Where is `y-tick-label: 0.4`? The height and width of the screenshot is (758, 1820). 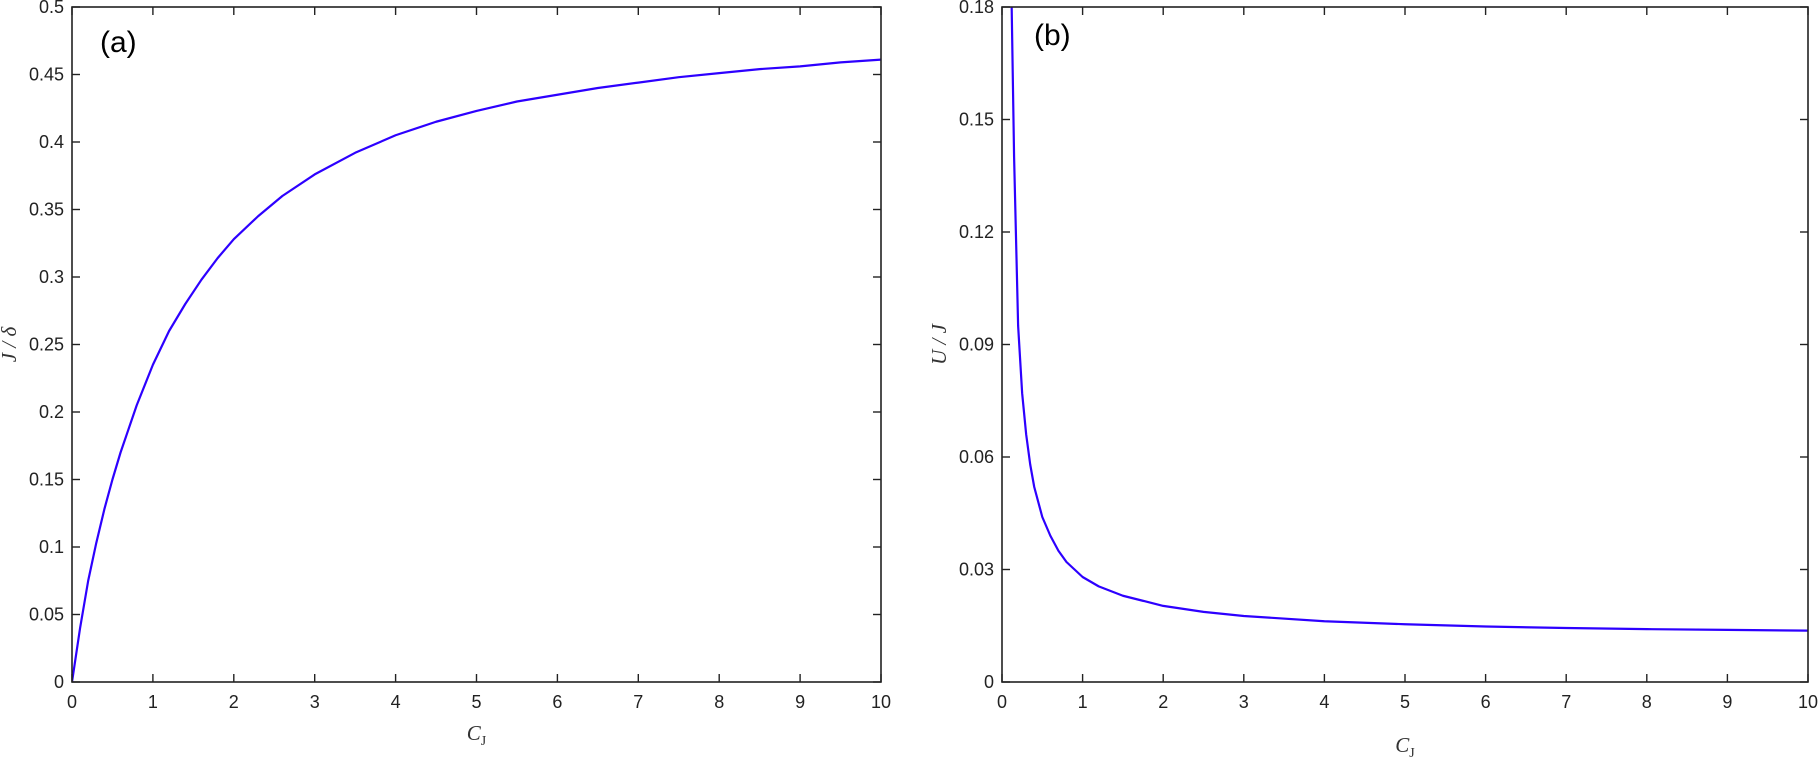
y-tick-label: 0.4 is located at coordinates (51, 142).